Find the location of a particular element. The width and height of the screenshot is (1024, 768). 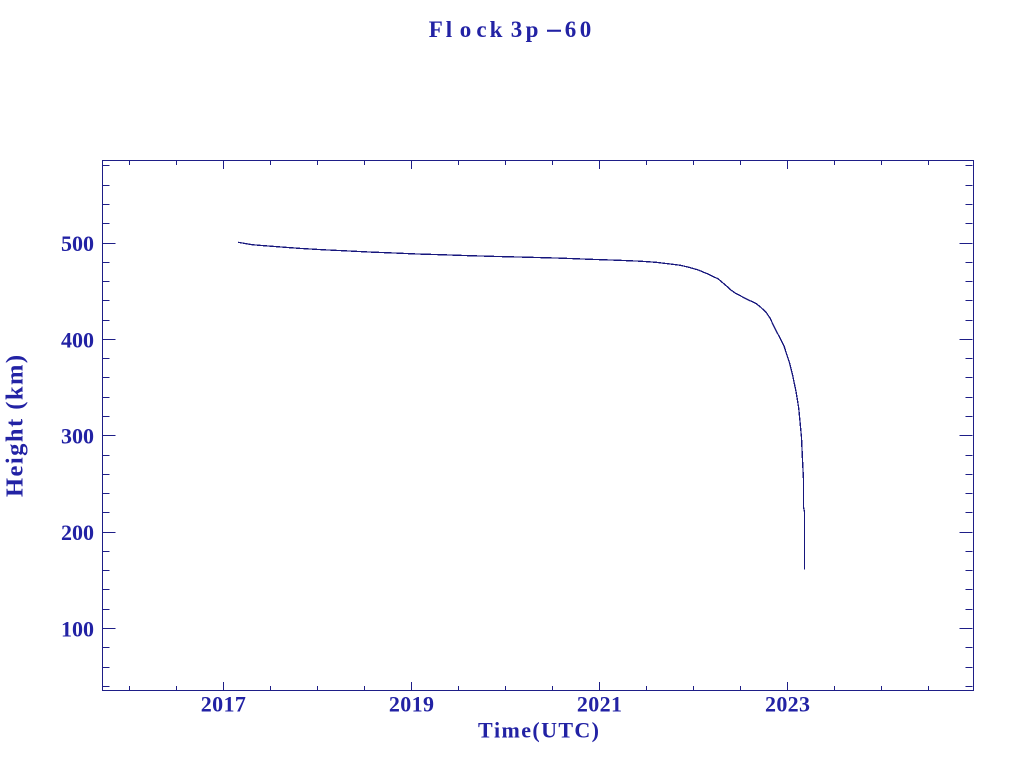

svg-text: 2023 is located at coordinates (787, 703).